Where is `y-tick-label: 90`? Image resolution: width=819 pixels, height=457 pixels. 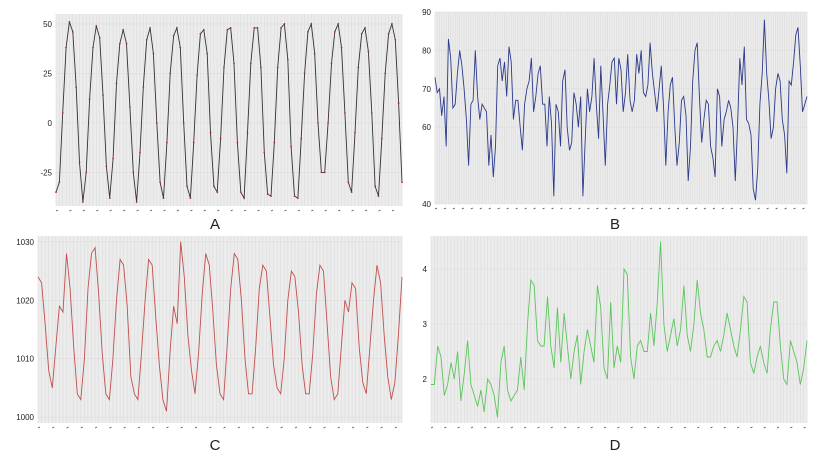 y-tick-label: 90 is located at coordinates (426, 12).